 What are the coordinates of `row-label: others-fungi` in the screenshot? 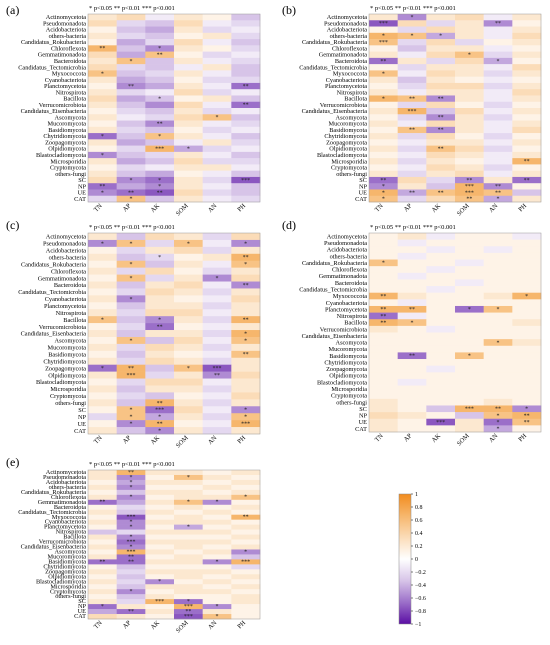 It's located at (351, 174).